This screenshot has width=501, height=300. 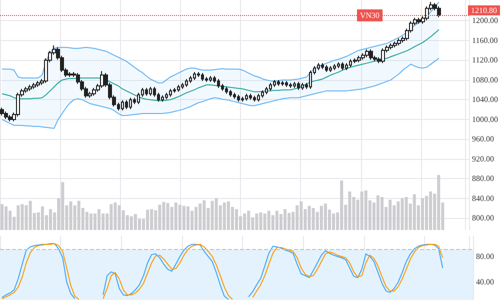 I want to click on y-tick-label: 920.00, so click(x=483, y=159).